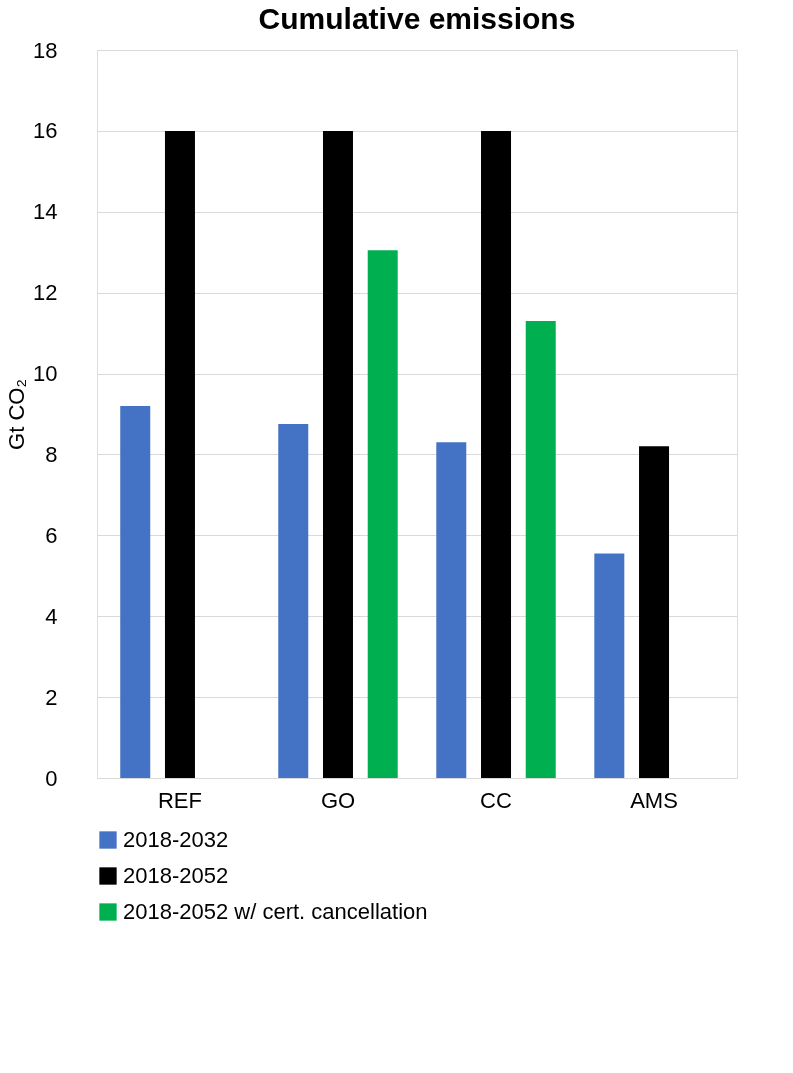  What do you see at coordinates (51, 778) in the screenshot?
I see `y-tick-label: 0` at bounding box center [51, 778].